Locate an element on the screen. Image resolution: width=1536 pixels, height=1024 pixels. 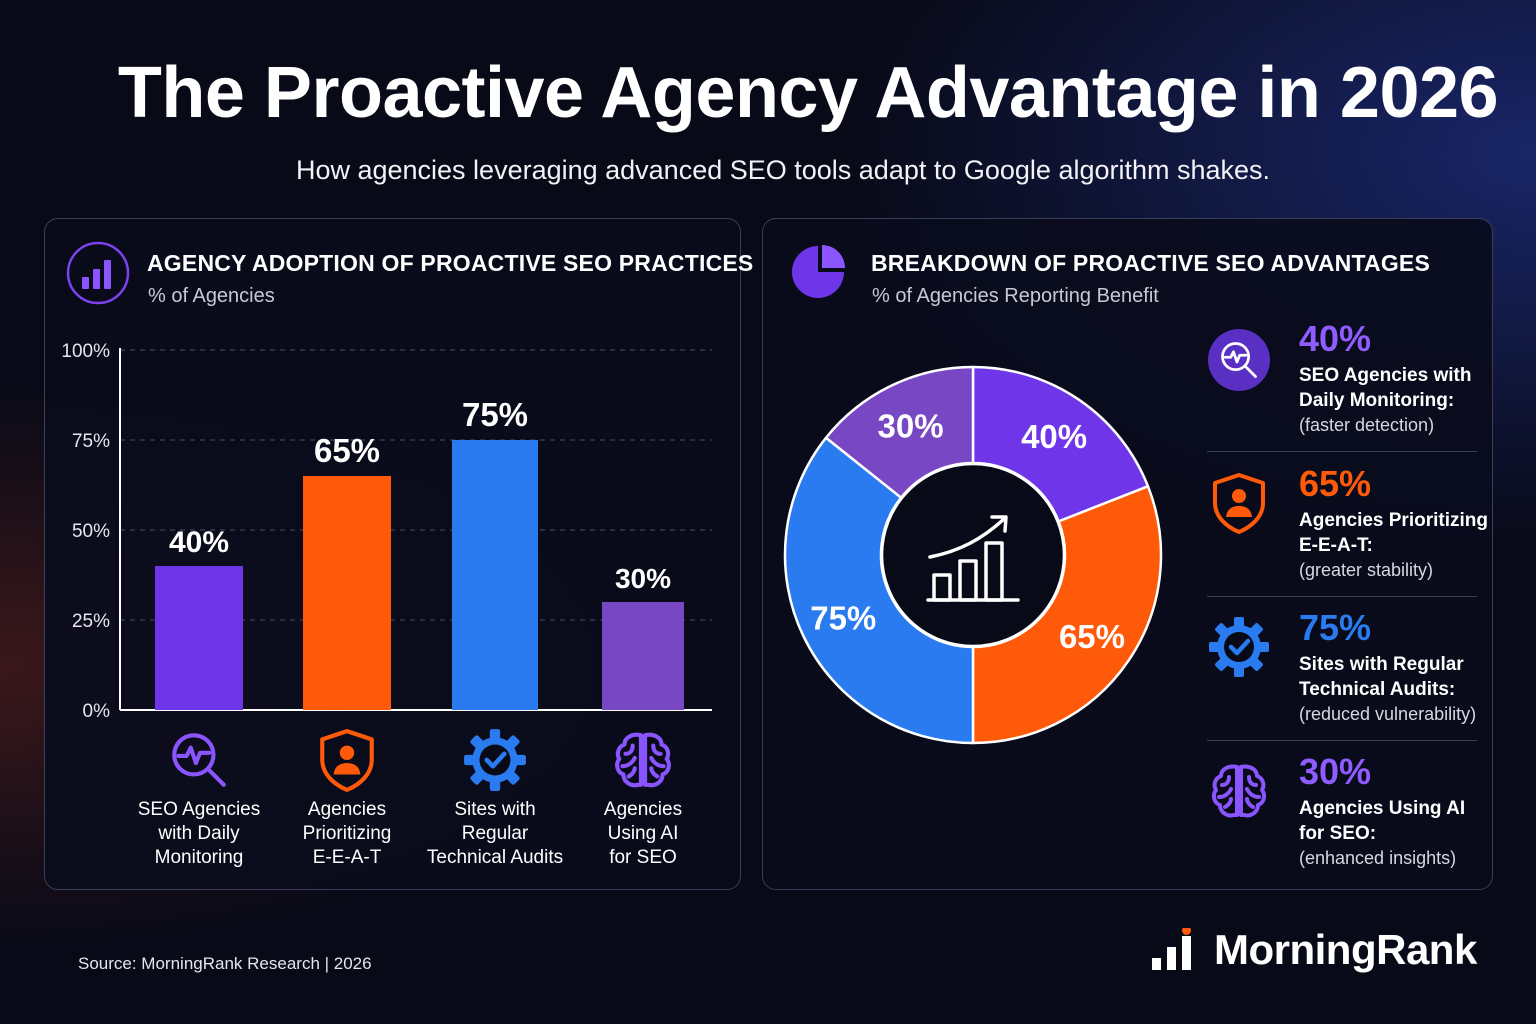
page-title: The Proactive Agency Advantage in 2026 is located at coordinates (808, 93).